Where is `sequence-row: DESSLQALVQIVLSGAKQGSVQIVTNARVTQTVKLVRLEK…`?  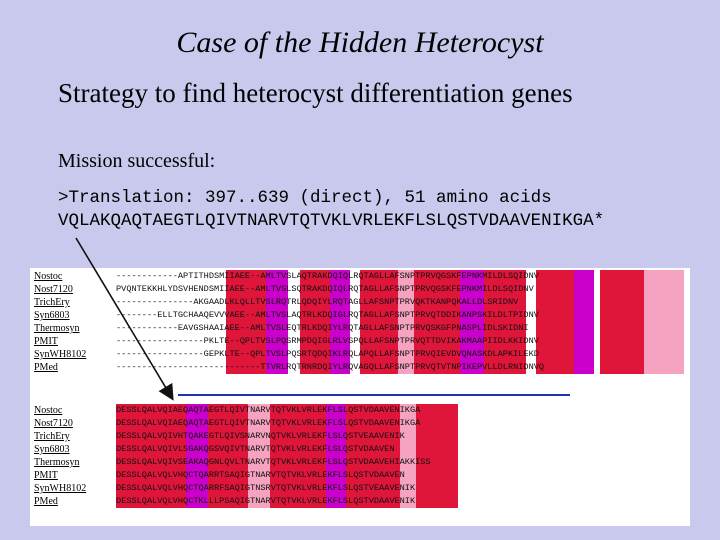 sequence-row: DESSLQALVQIVLSGAKQGSVQIVTNARVTQTVKLVRLEK… is located at coordinates (255, 449).